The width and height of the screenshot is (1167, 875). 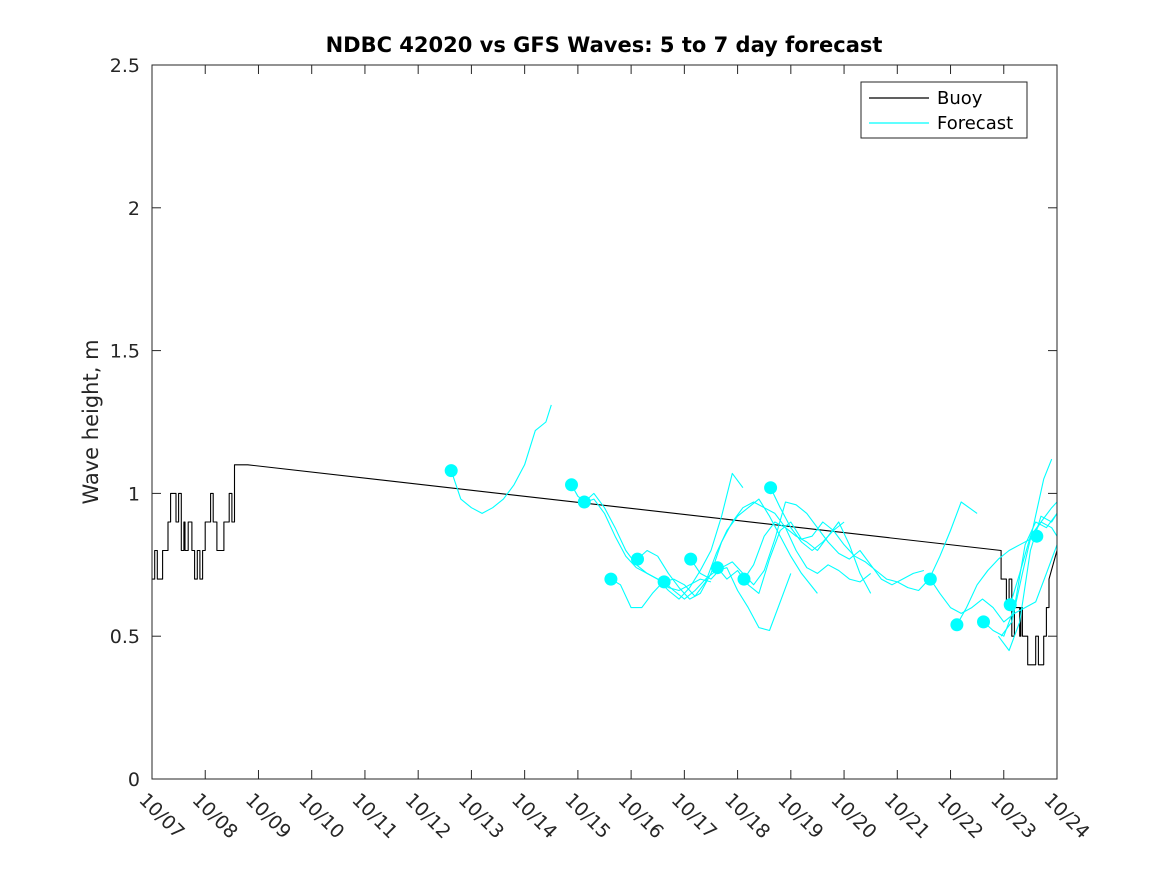 I want to click on legend-box, so click(x=944, y=110).